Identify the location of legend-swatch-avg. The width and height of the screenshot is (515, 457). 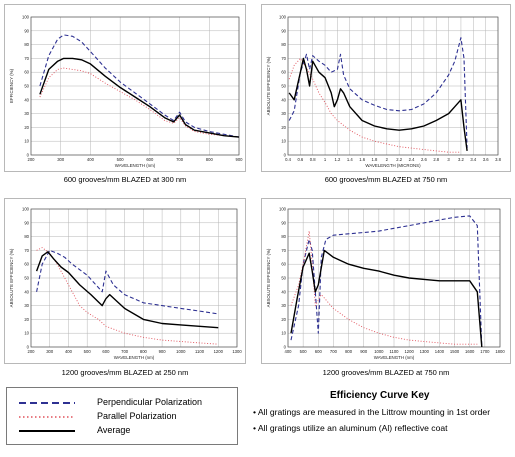
(47, 431).